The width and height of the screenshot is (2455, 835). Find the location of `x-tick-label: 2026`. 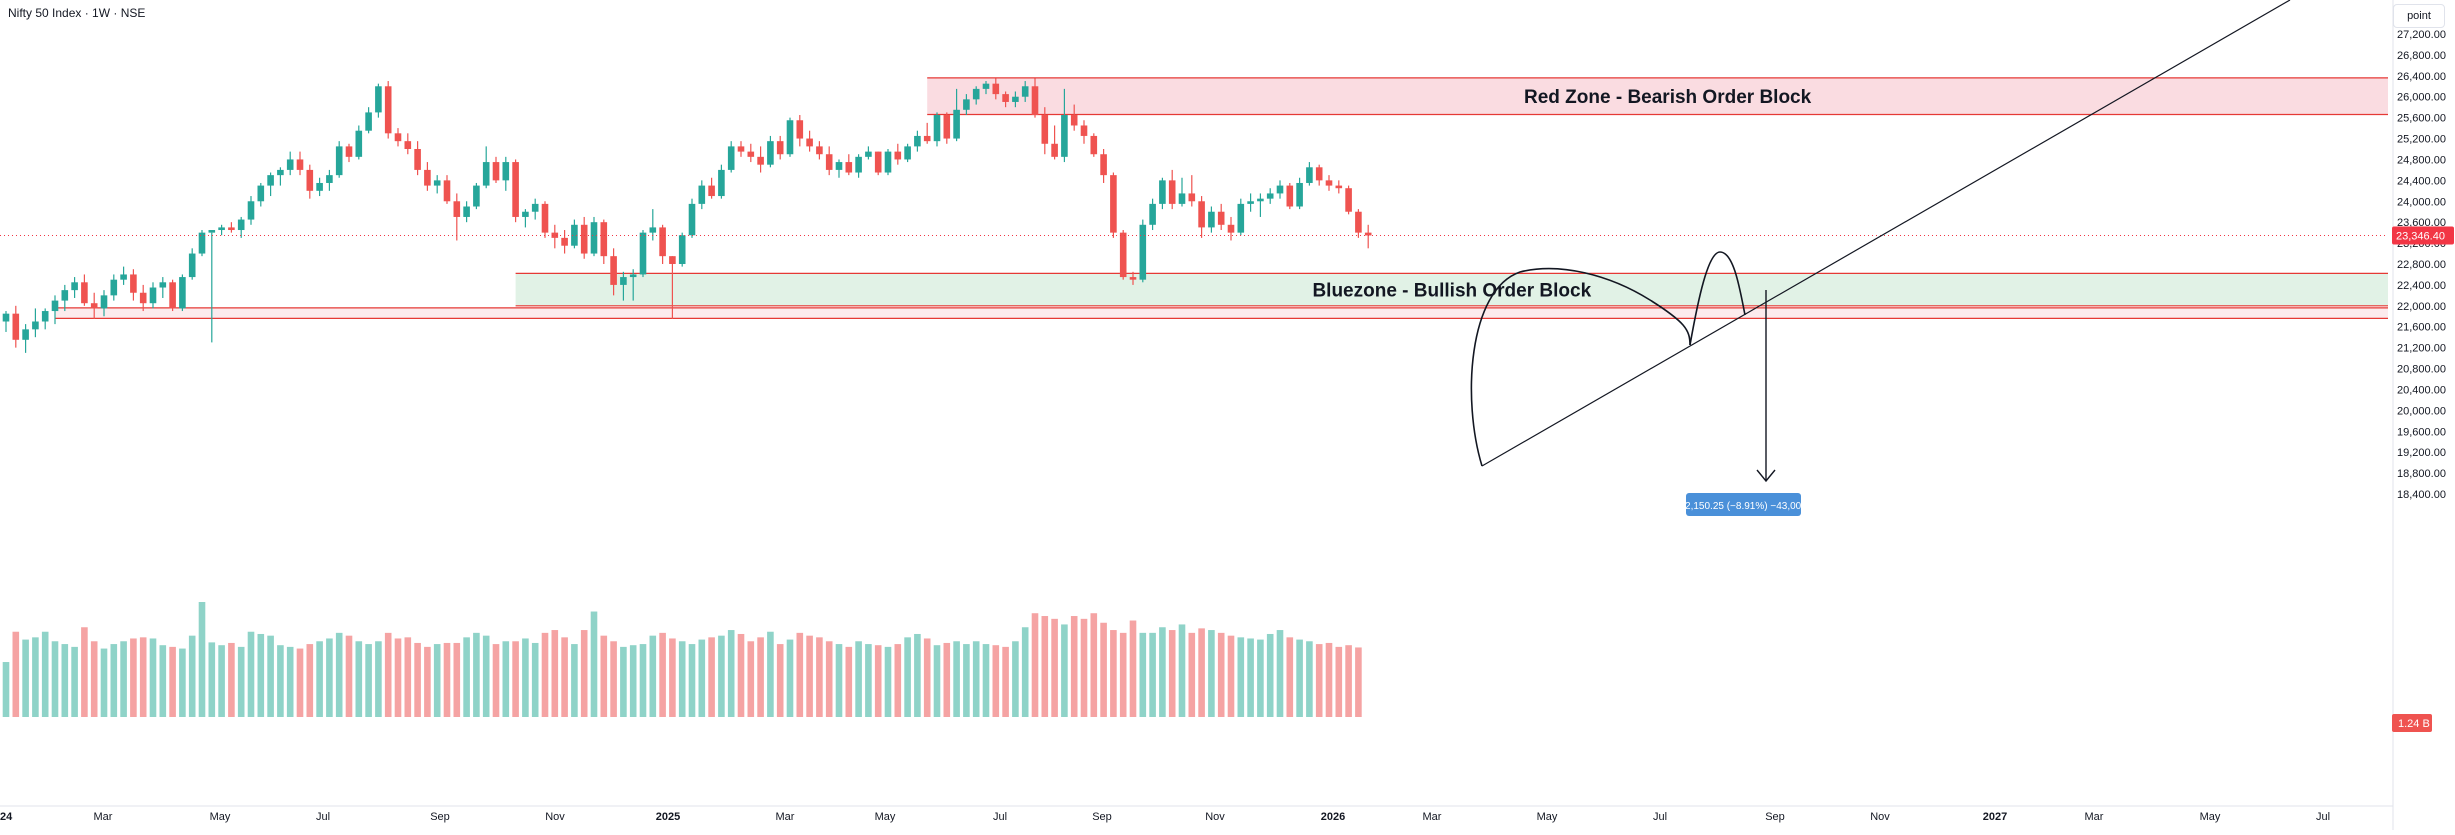

x-tick-label: 2026 is located at coordinates (1333, 817).